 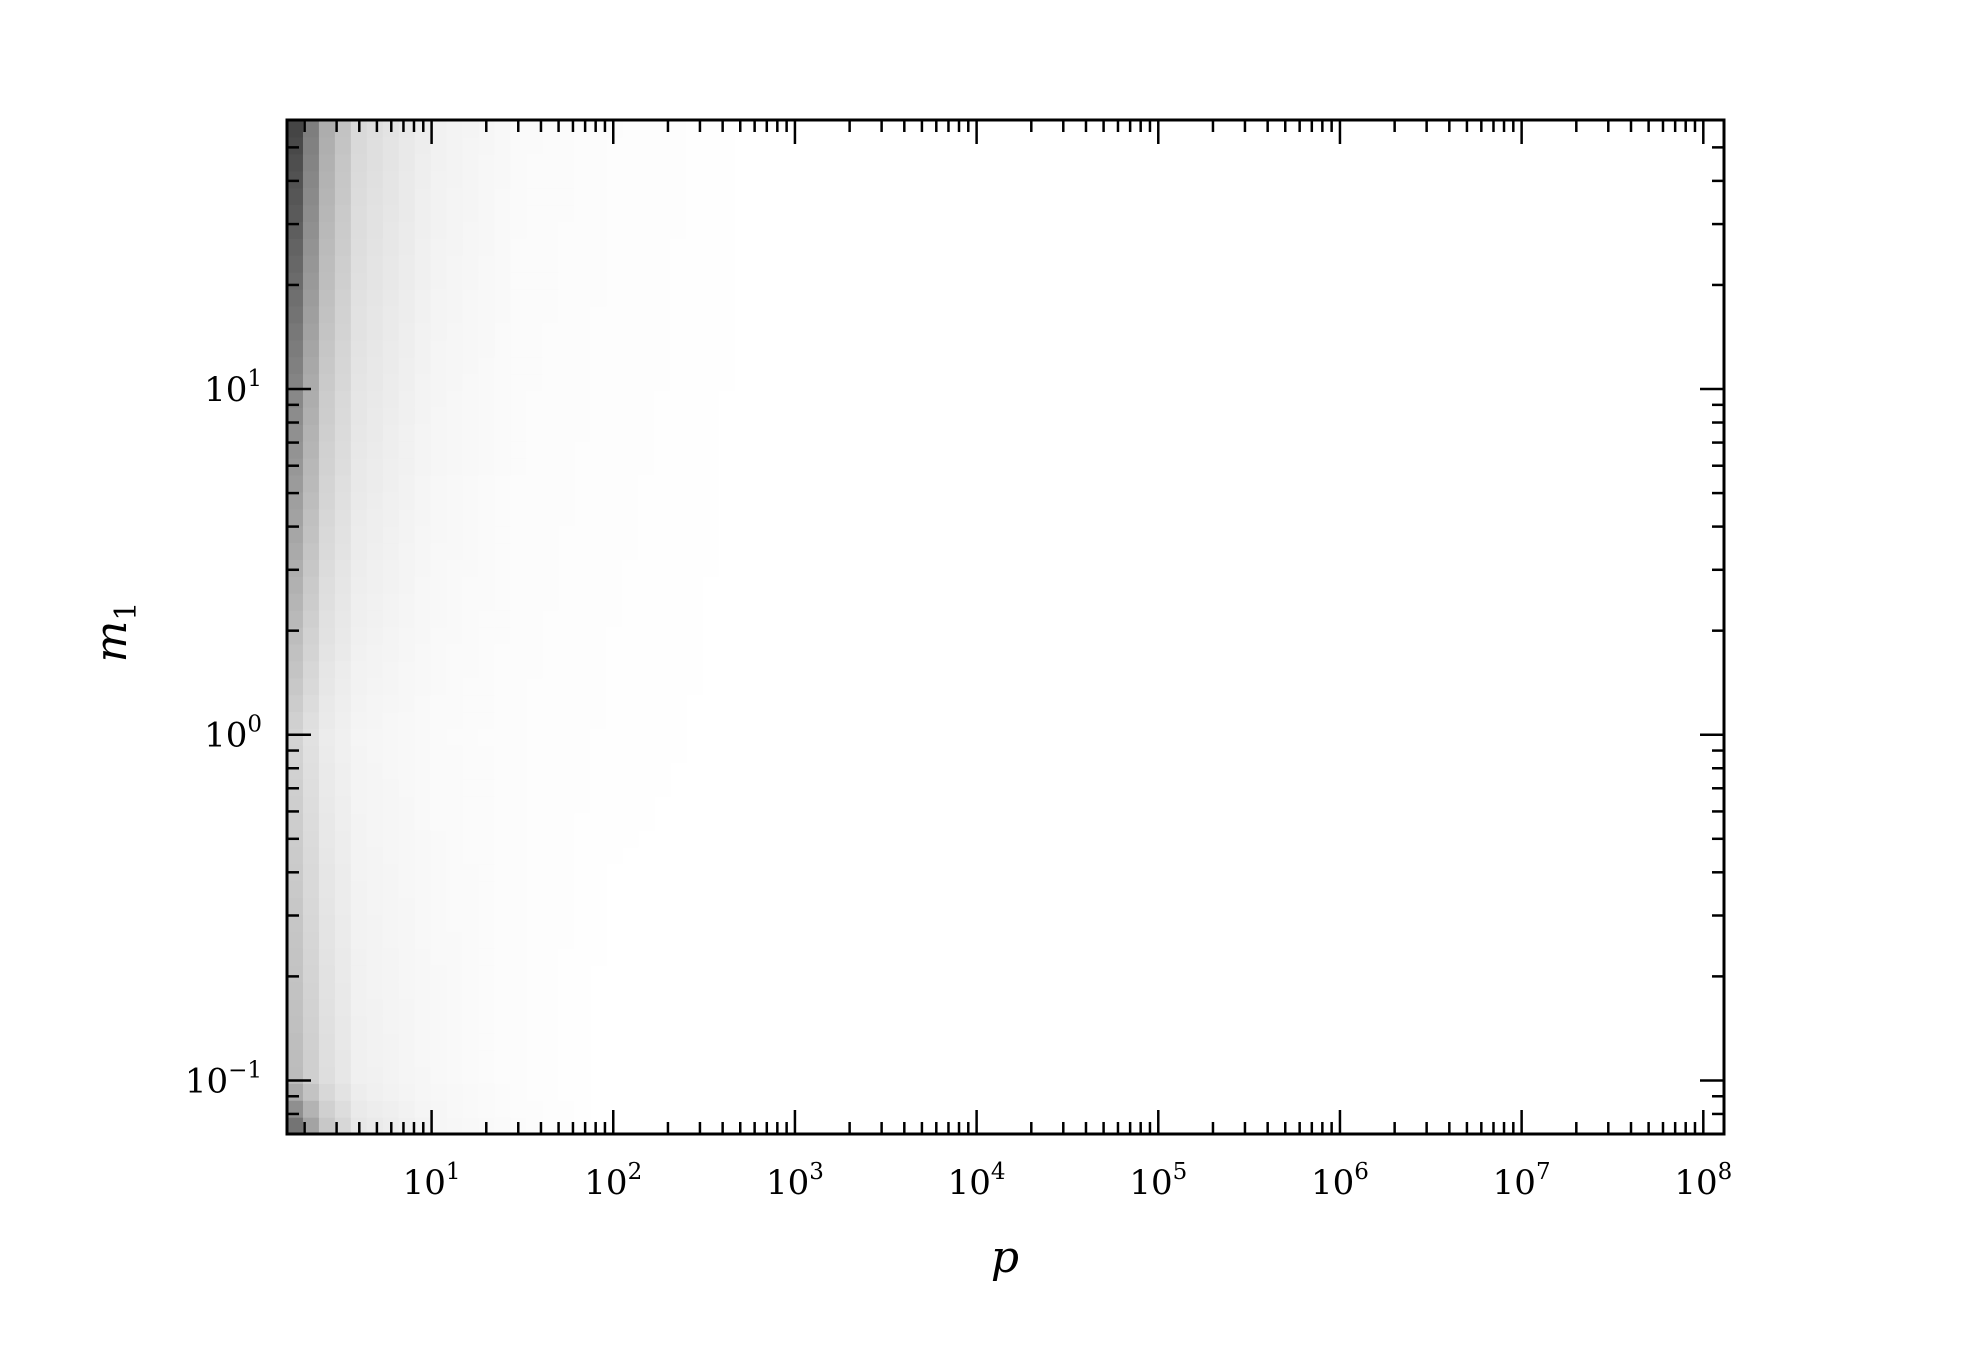 I want to click on tick-exponent: 1, so click(x=453, y=1172).